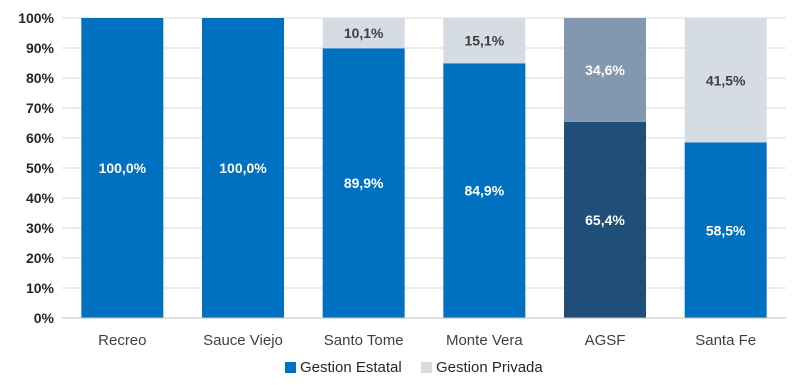 This screenshot has width=792, height=385. What do you see at coordinates (40, 138) in the screenshot?
I see `y-tick-label: 60%` at bounding box center [40, 138].